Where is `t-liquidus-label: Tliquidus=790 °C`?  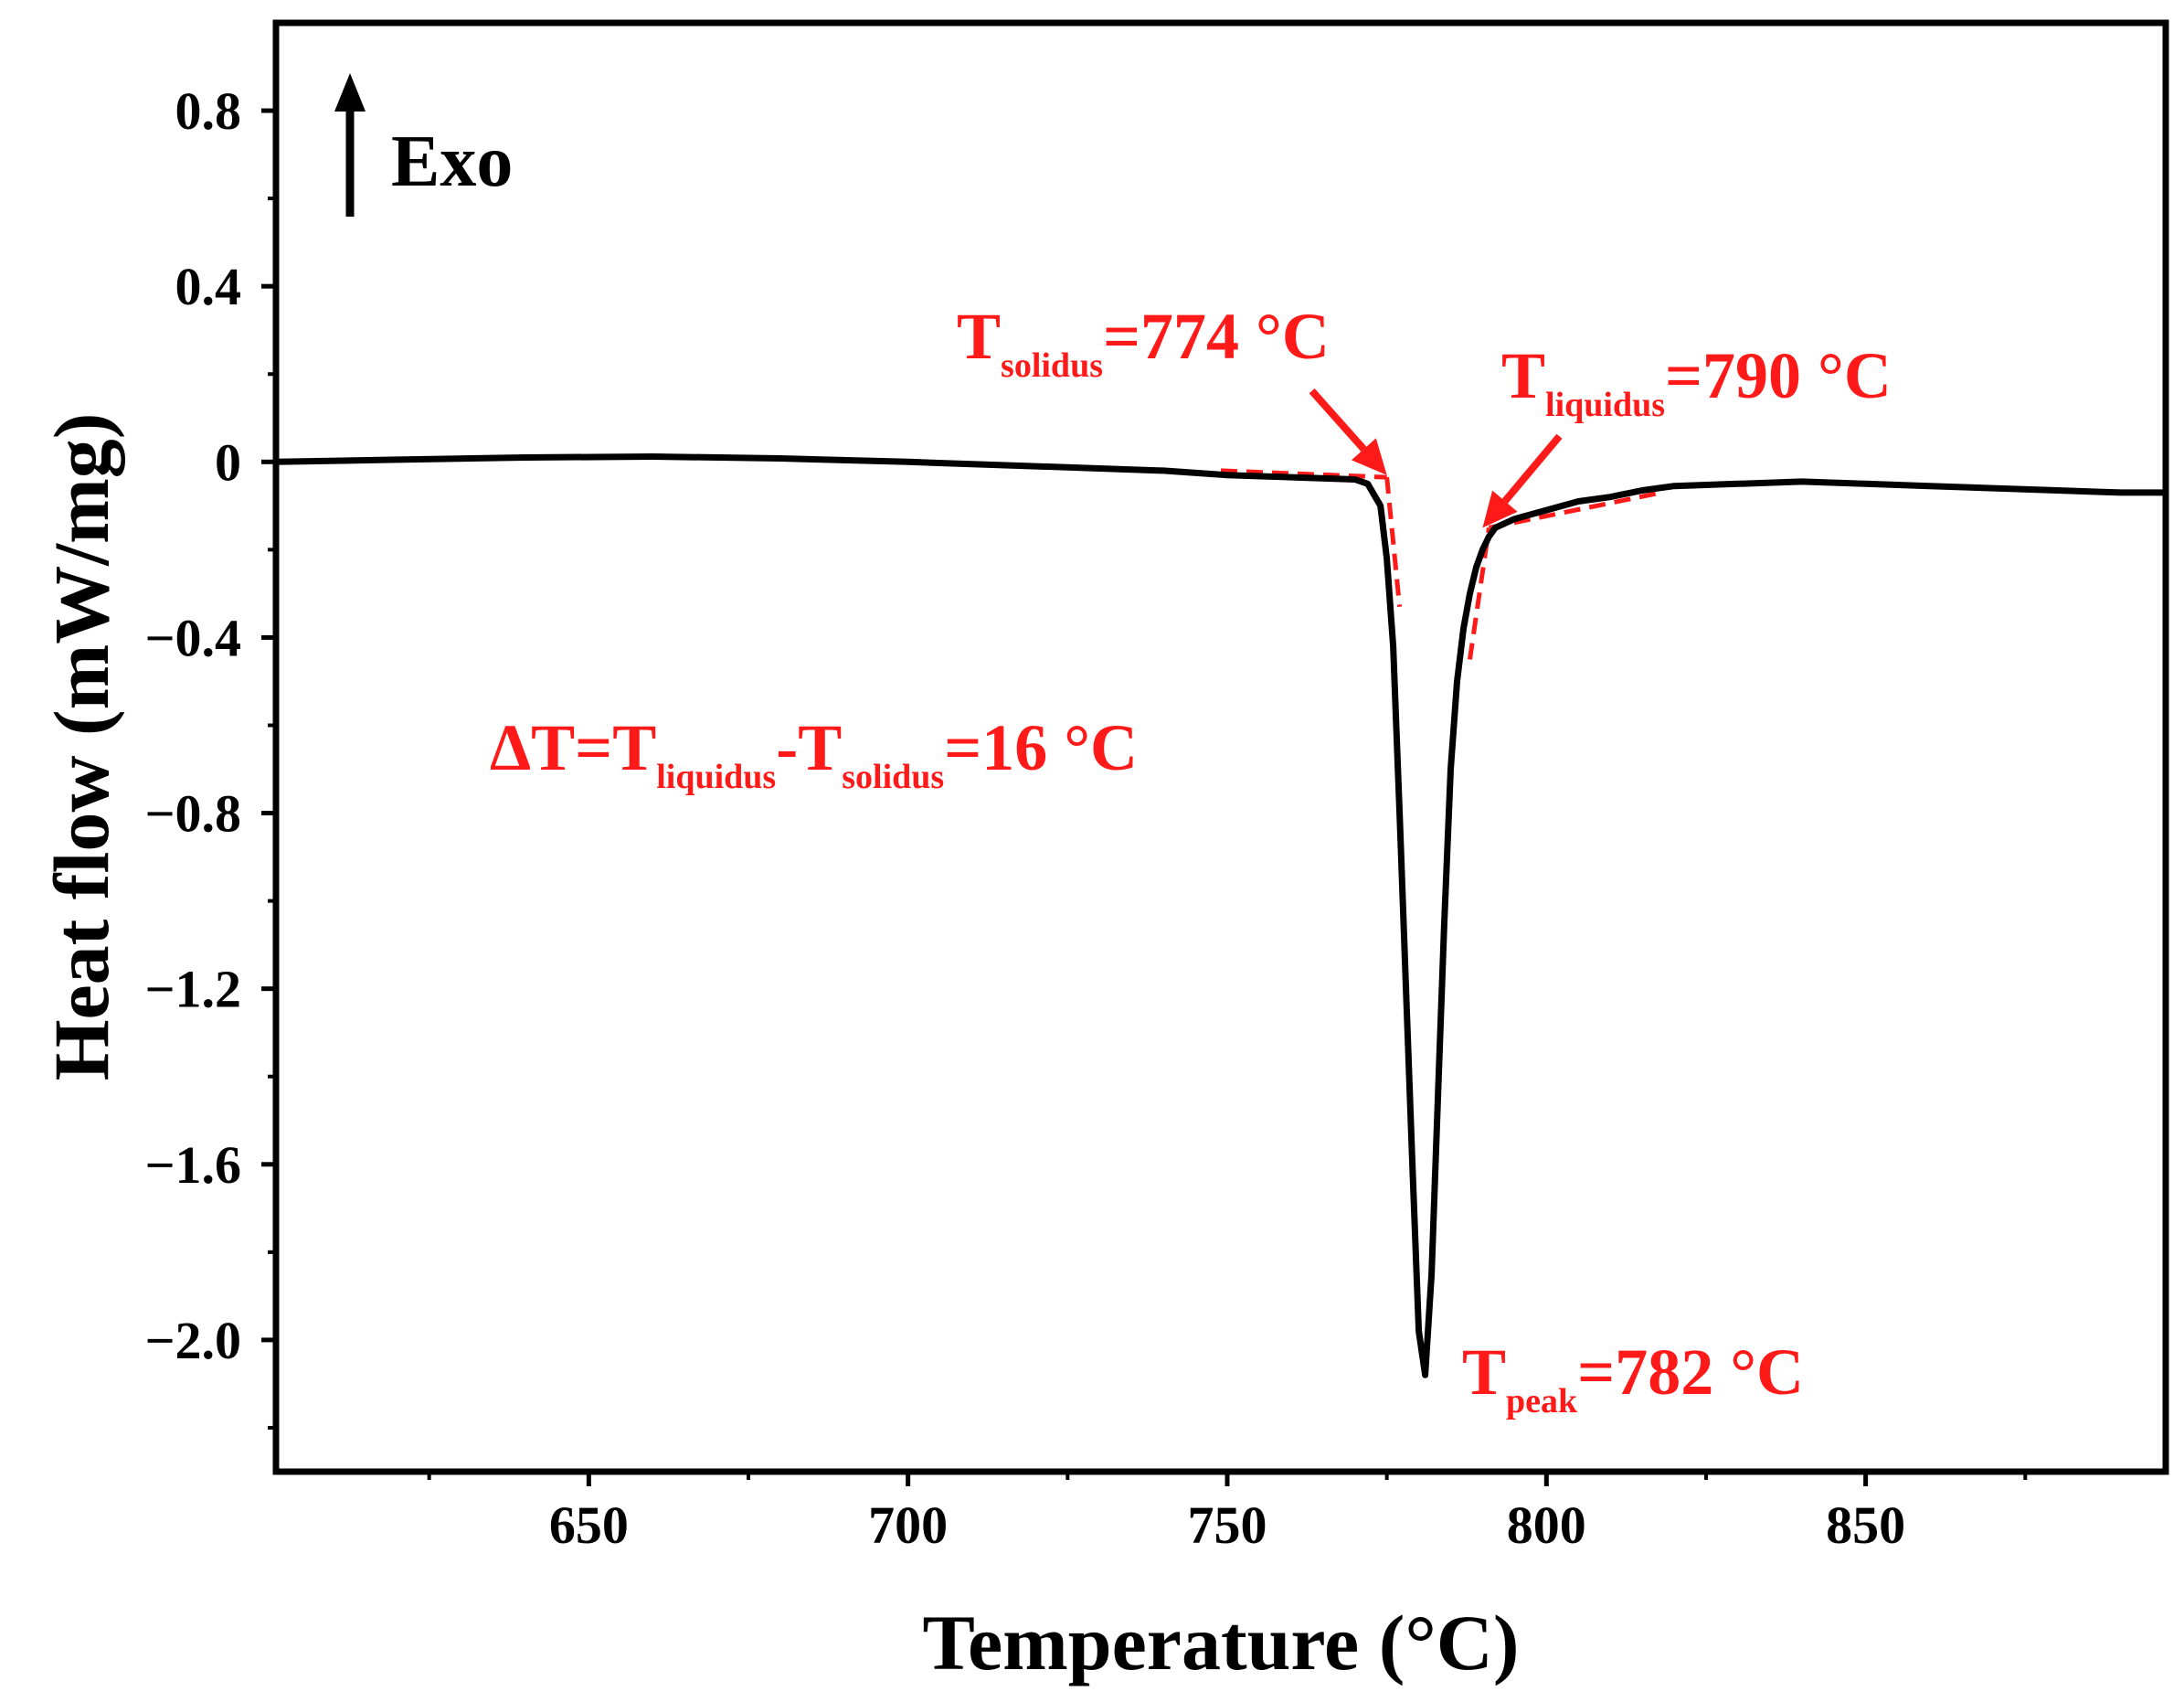
t-liquidus-label: Tliquidus=790 °C is located at coordinates (1696, 381).